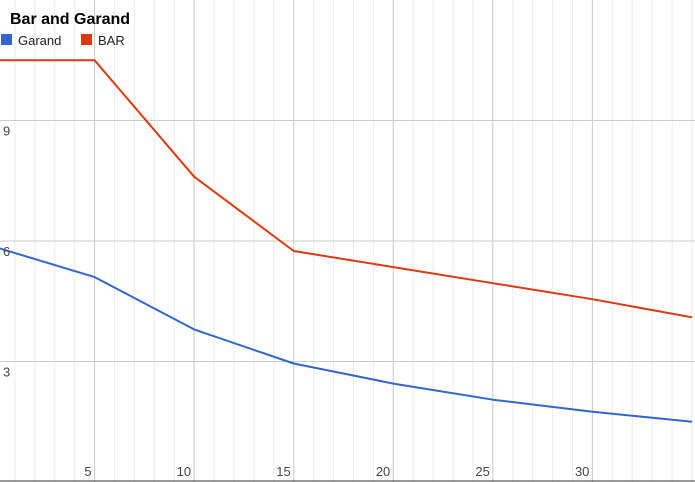 The image size is (695, 482). Describe the element at coordinates (383, 471) in the screenshot. I see `x-tick-label: 20` at that location.